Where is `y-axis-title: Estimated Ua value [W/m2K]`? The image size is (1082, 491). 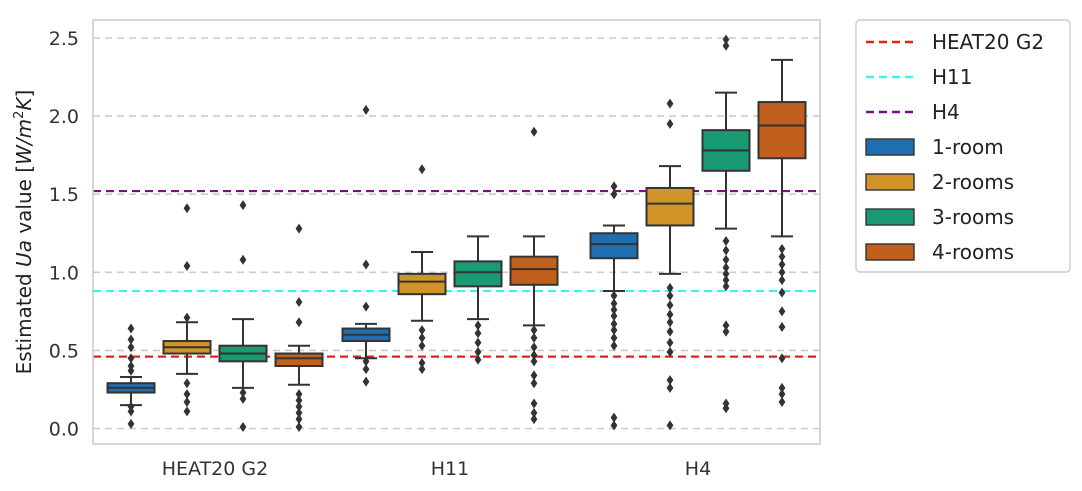 y-axis-title: Estimated Ua value [W/m2K] is located at coordinates (24, 232).